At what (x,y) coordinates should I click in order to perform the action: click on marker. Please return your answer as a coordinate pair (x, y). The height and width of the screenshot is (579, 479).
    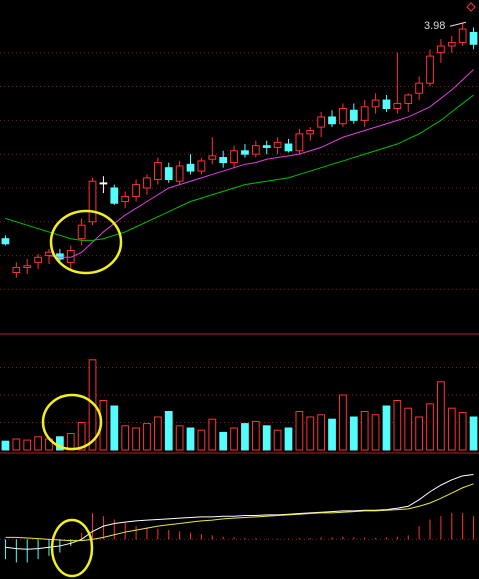
    Looking at the image, I should click on (471, 7).